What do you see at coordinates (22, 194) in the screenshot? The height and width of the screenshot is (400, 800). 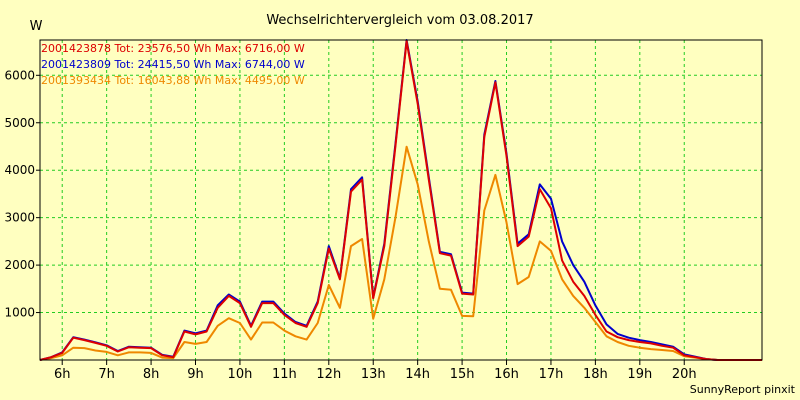 I see `y-axis-ticks: 1000 2000 3000 4000 5000 6000` at bounding box center [22, 194].